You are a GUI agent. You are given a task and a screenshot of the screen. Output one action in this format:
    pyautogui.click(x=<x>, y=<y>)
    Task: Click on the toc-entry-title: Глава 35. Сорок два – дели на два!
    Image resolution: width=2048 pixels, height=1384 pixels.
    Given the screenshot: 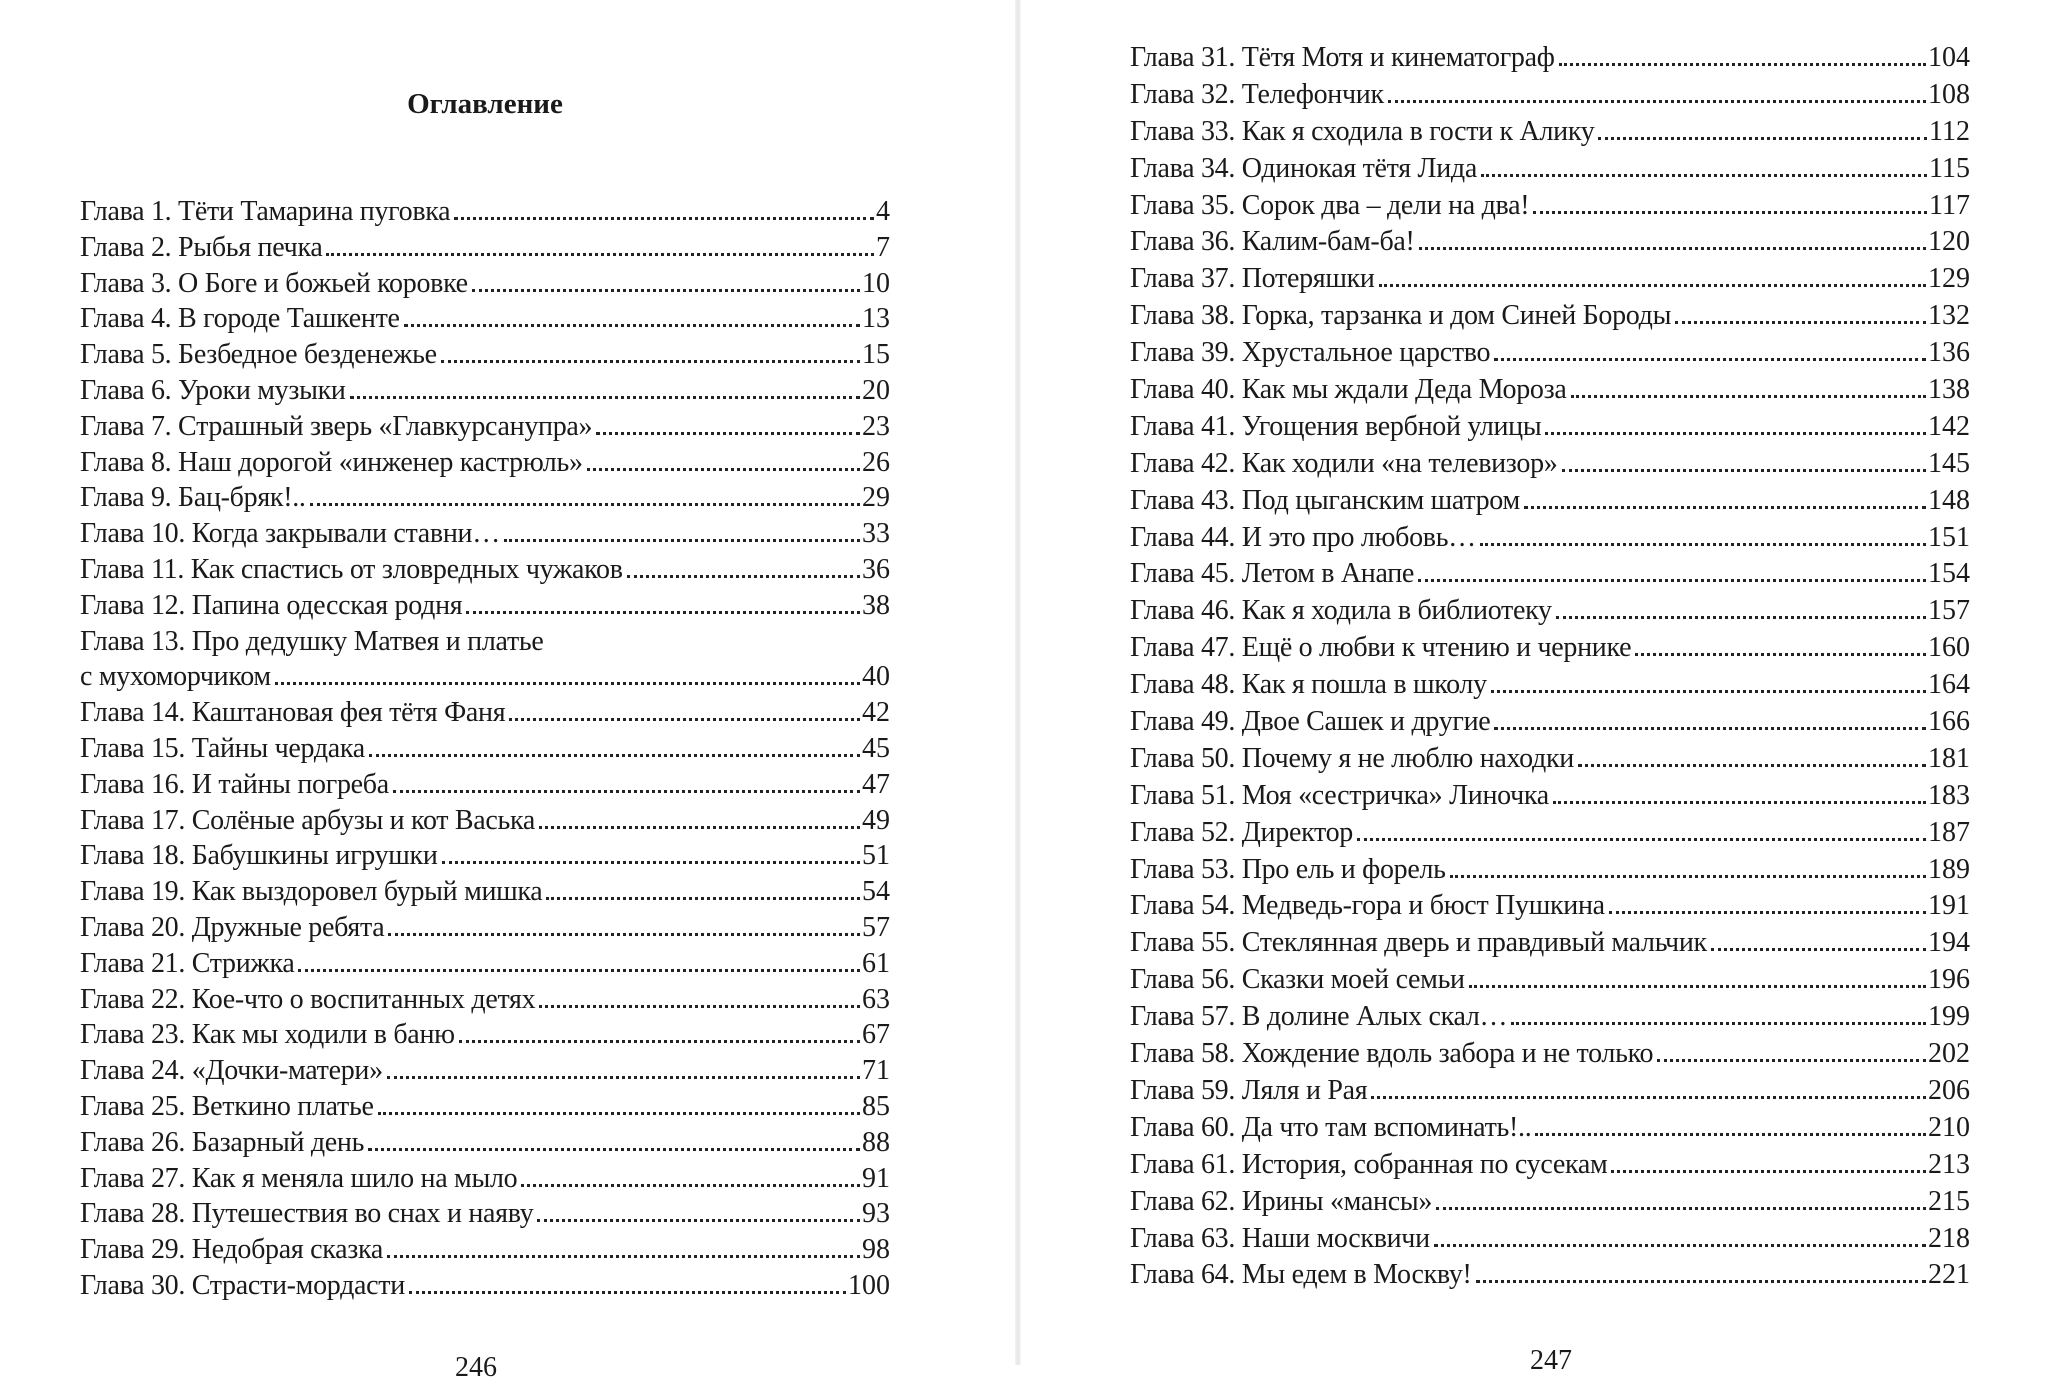 What is the action you would take?
    pyautogui.click(x=1330, y=205)
    